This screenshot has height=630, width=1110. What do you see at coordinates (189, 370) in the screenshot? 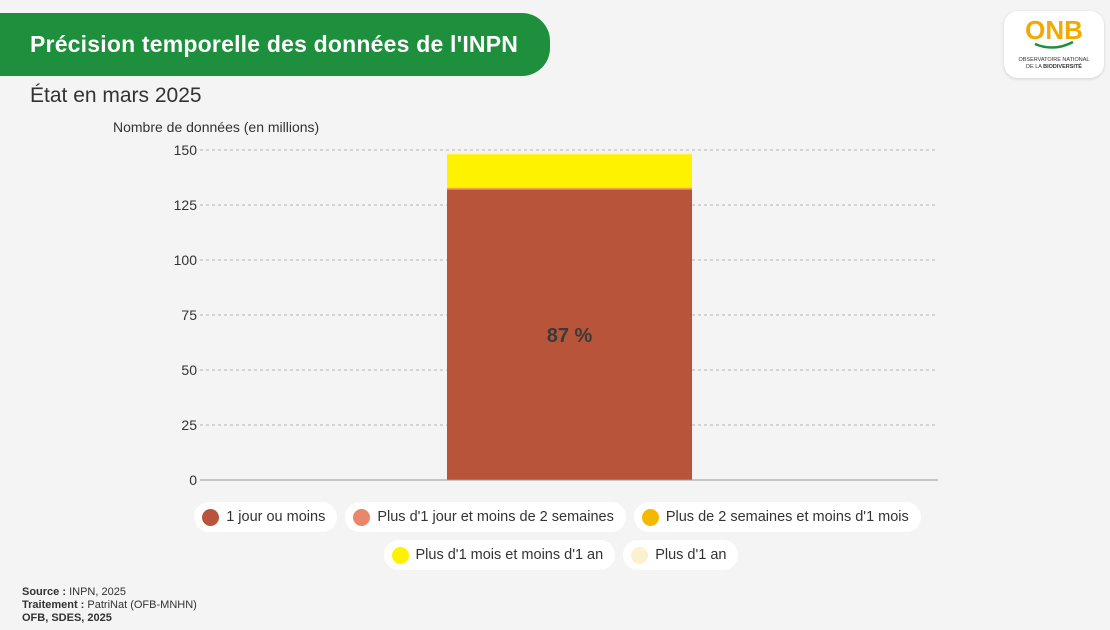
I see `y-tick-label: 50` at bounding box center [189, 370].